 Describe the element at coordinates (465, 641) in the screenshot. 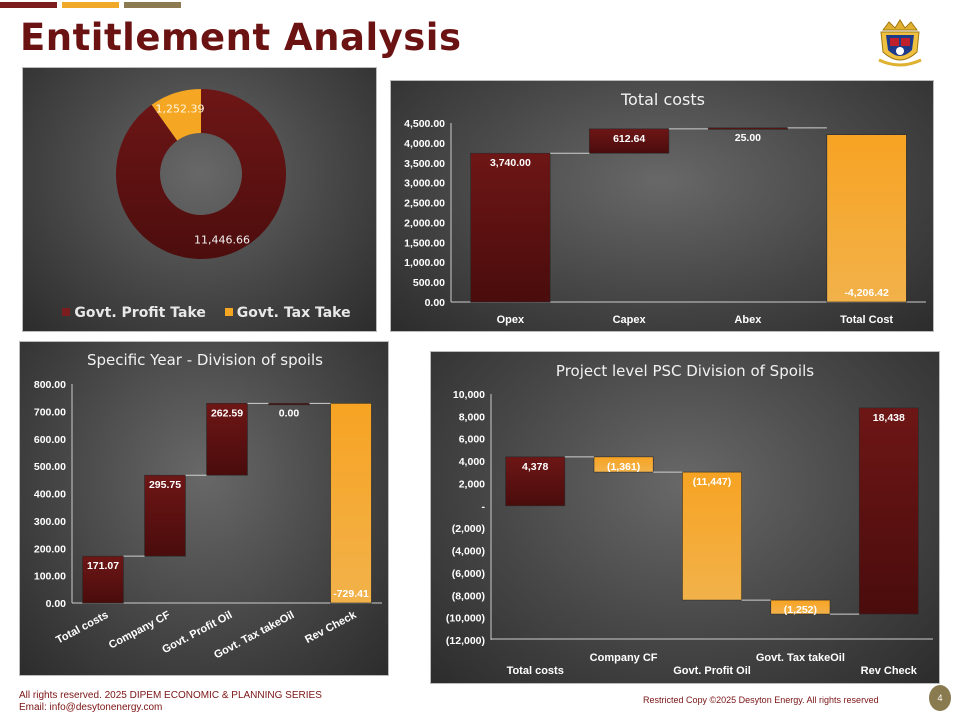

I see `y-tick-label: (12,000)` at that location.